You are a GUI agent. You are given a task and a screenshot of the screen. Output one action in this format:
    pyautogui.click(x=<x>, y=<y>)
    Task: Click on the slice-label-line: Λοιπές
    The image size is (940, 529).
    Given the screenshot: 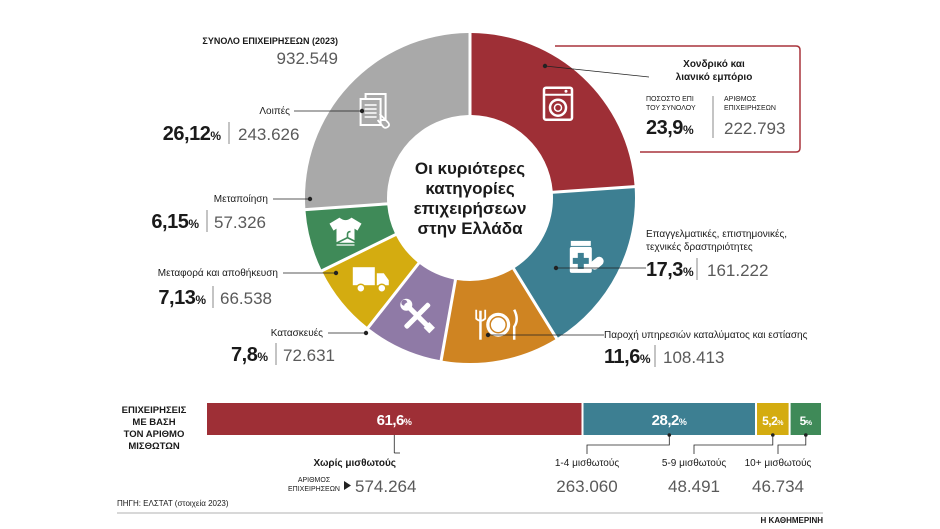 What is the action you would take?
    pyautogui.click(x=274, y=111)
    